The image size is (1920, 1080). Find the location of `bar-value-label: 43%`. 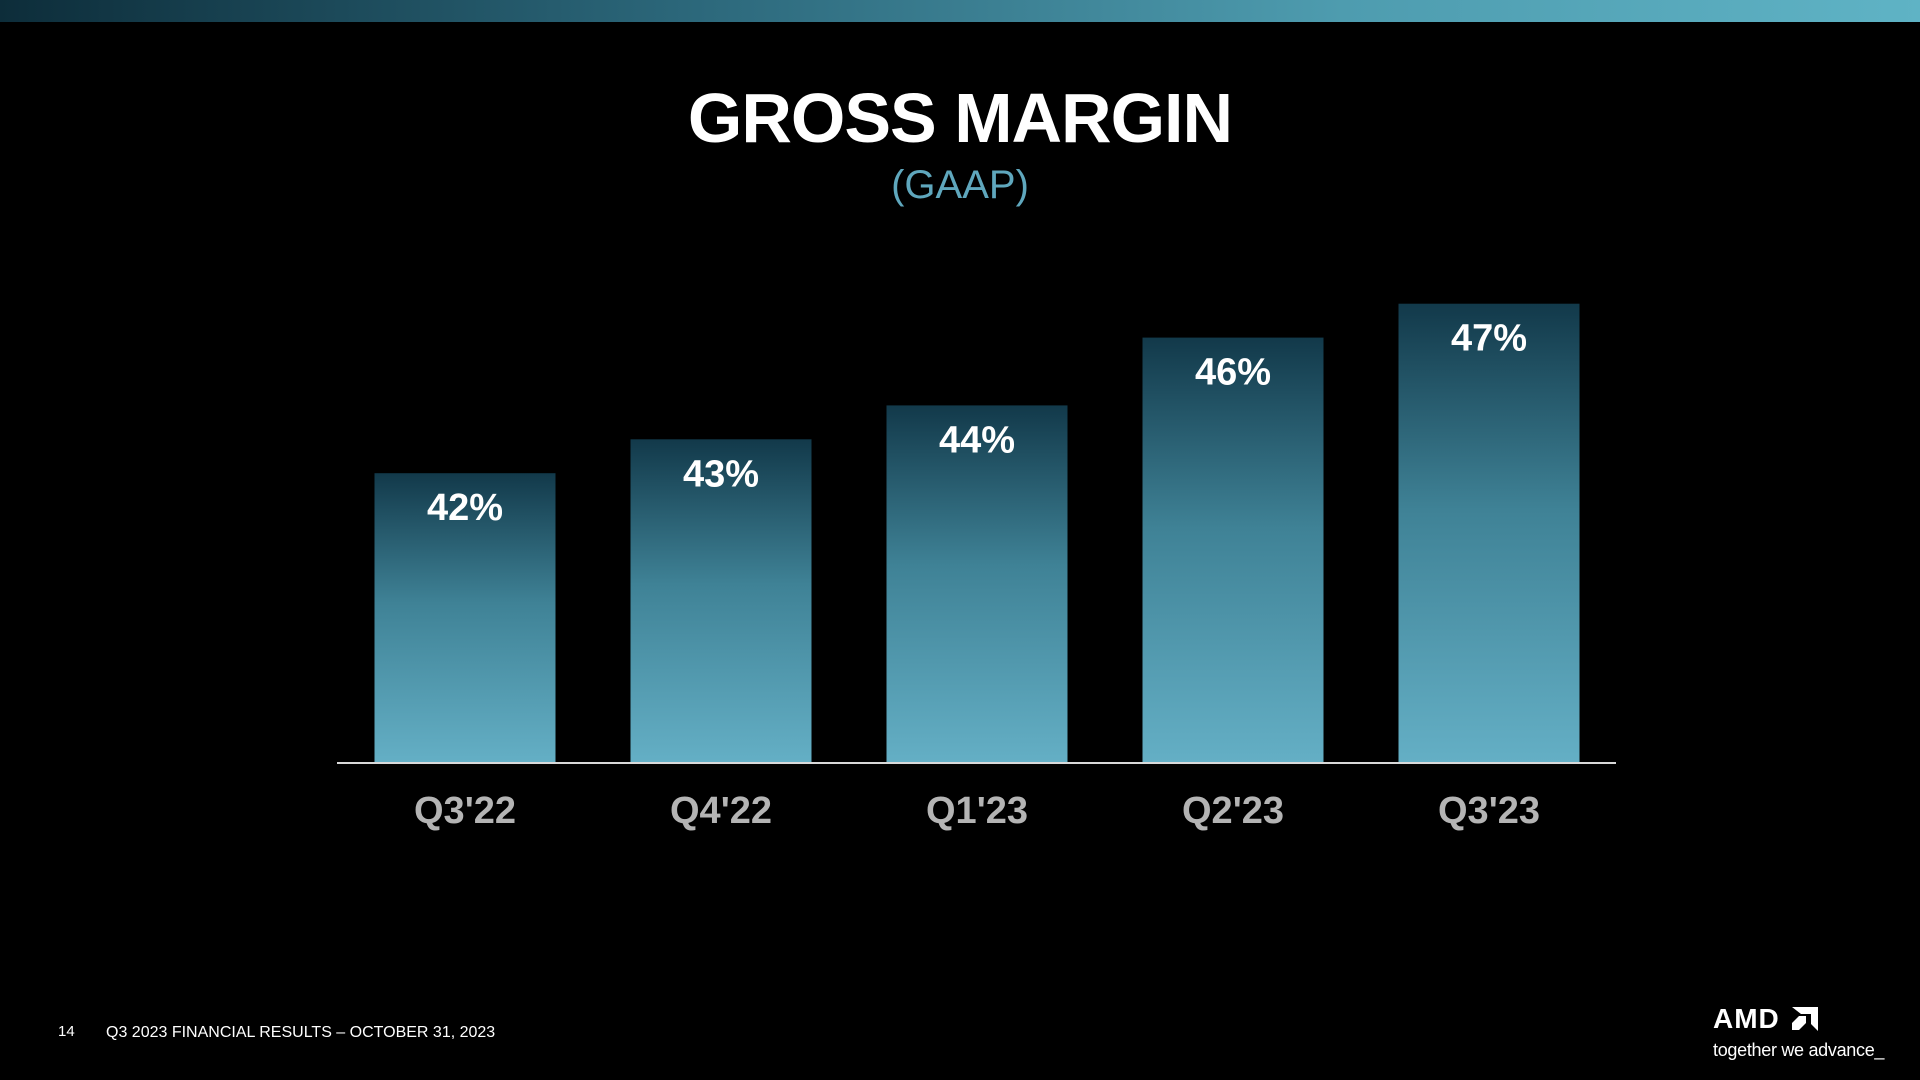

bar-value-label: 43% is located at coordinates (721, 474).